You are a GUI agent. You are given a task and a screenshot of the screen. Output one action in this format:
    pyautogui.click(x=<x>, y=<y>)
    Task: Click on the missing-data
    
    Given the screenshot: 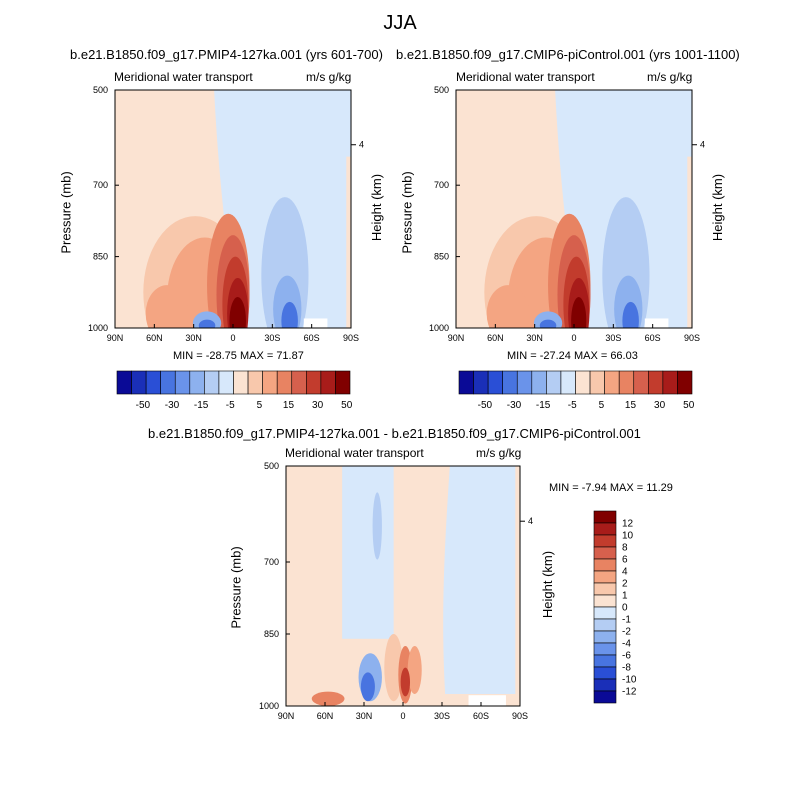 What is the action you would take?
    pyautogui.click(x=487, y=700)
    